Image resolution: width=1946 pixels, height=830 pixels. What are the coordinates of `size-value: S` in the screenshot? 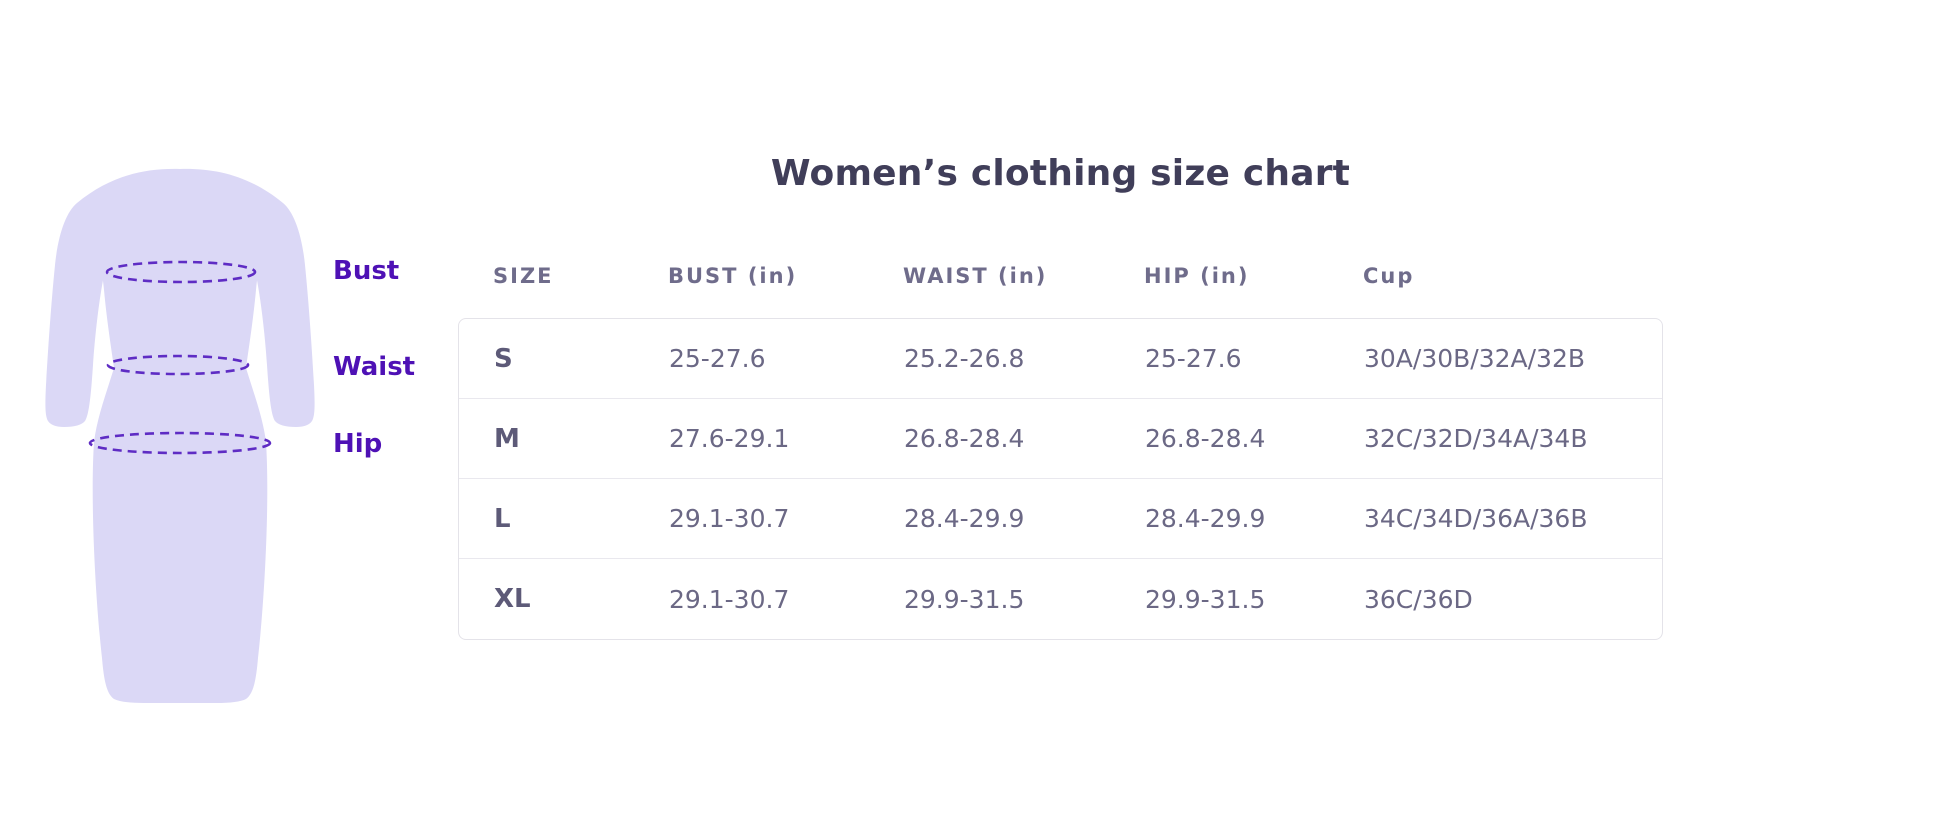 It's located at (503, 358).